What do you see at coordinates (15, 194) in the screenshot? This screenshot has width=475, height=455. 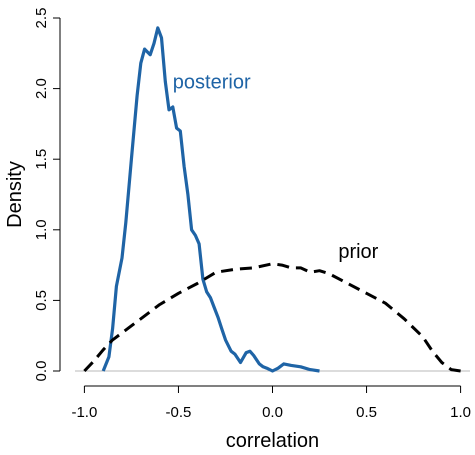 I see `y-axis-title: Density` at bounding box center [15, 194].